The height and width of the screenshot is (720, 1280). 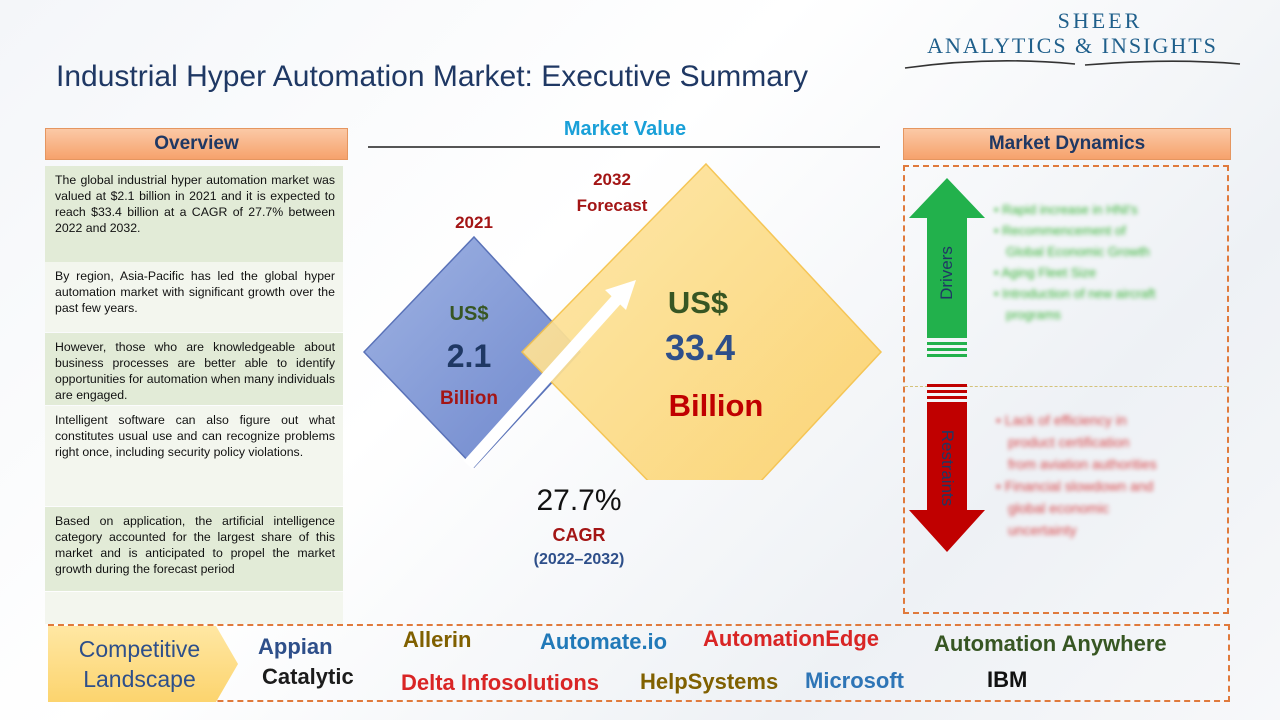 What do you see at coordinates (625, 129) in the screenshot?
I see `market-value-header: Market Value` at bounding box center [625, 129].